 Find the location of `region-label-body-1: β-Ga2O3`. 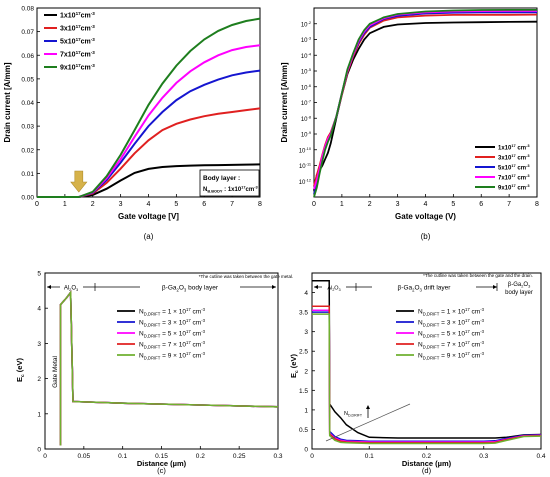

region-label-body-1: β-Ga2O3 is located at coordinates (519, 285).